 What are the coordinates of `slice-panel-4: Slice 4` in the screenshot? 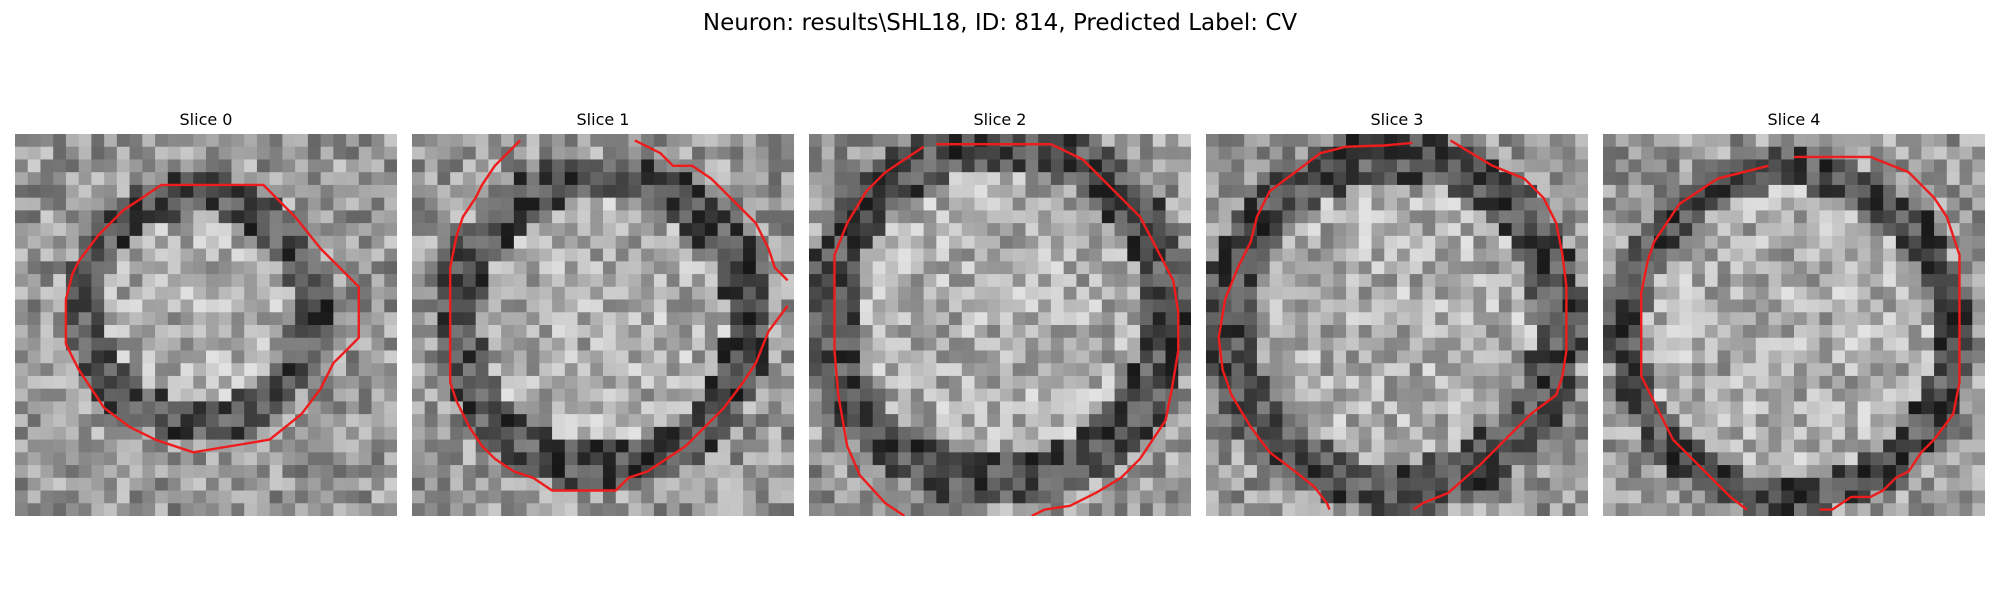 It's located at (1794, 312).